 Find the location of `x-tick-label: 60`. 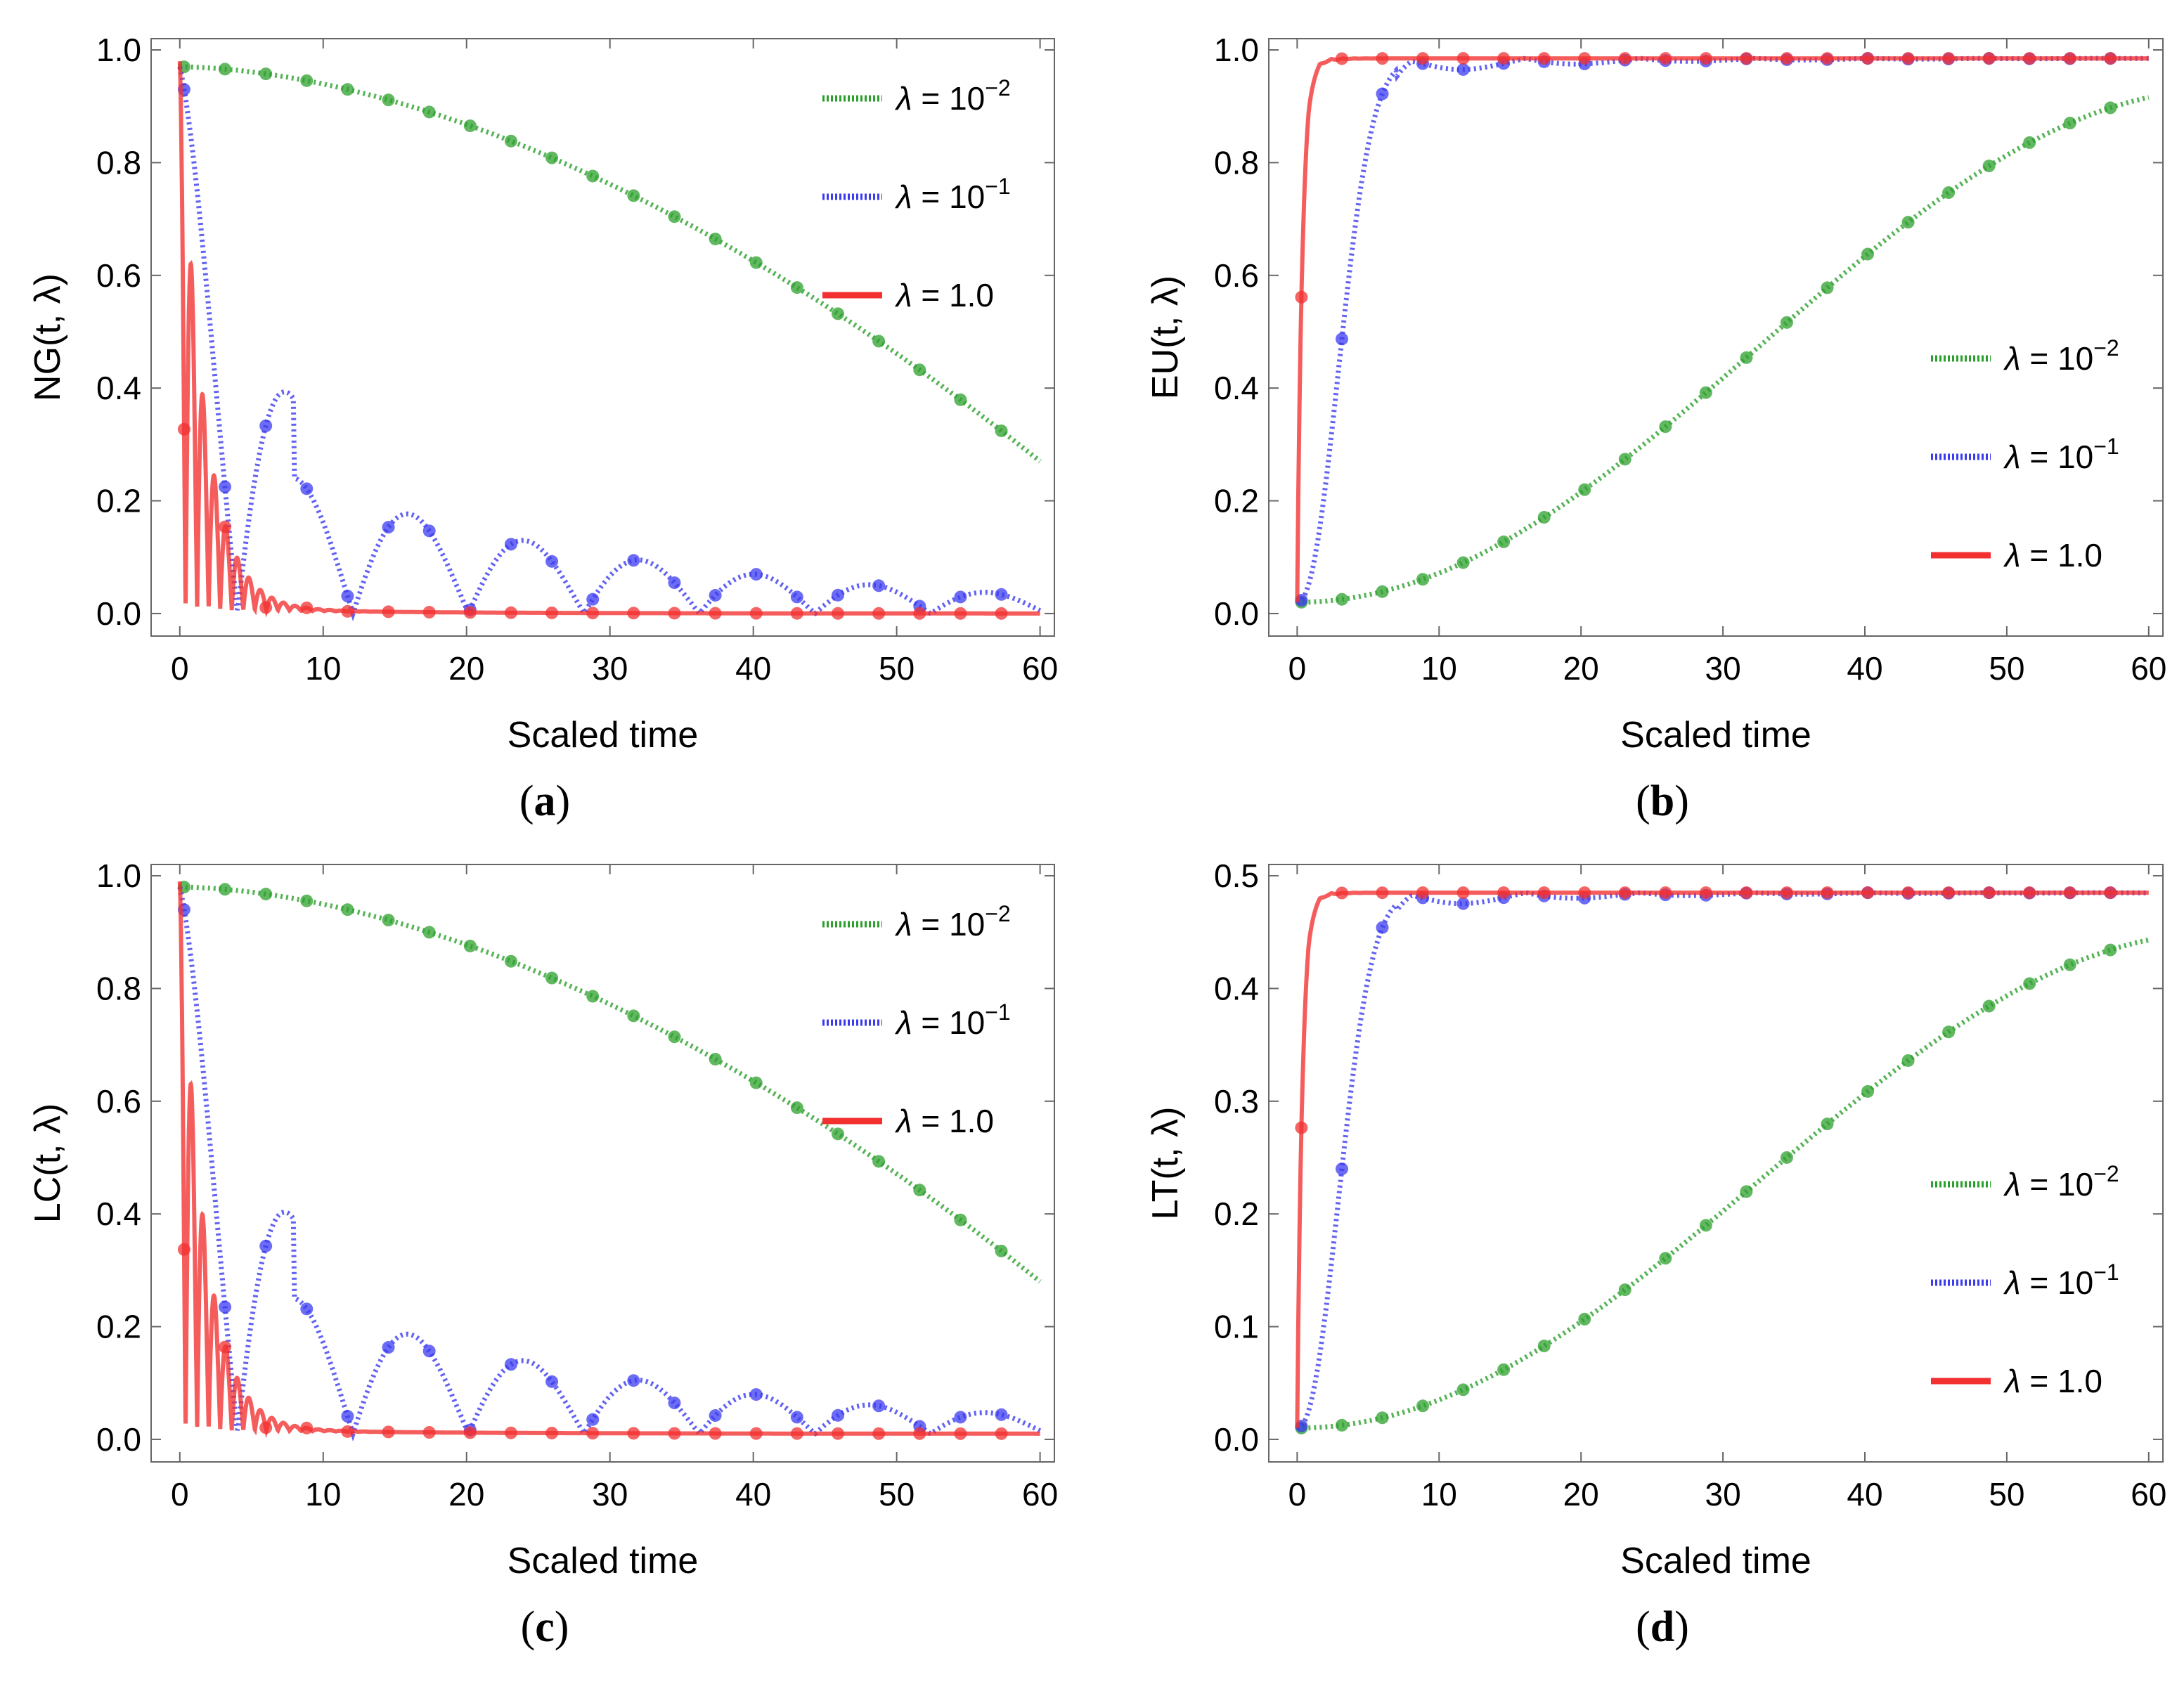

x-tick-label: 60 is located at coordinates (1040, 1494).